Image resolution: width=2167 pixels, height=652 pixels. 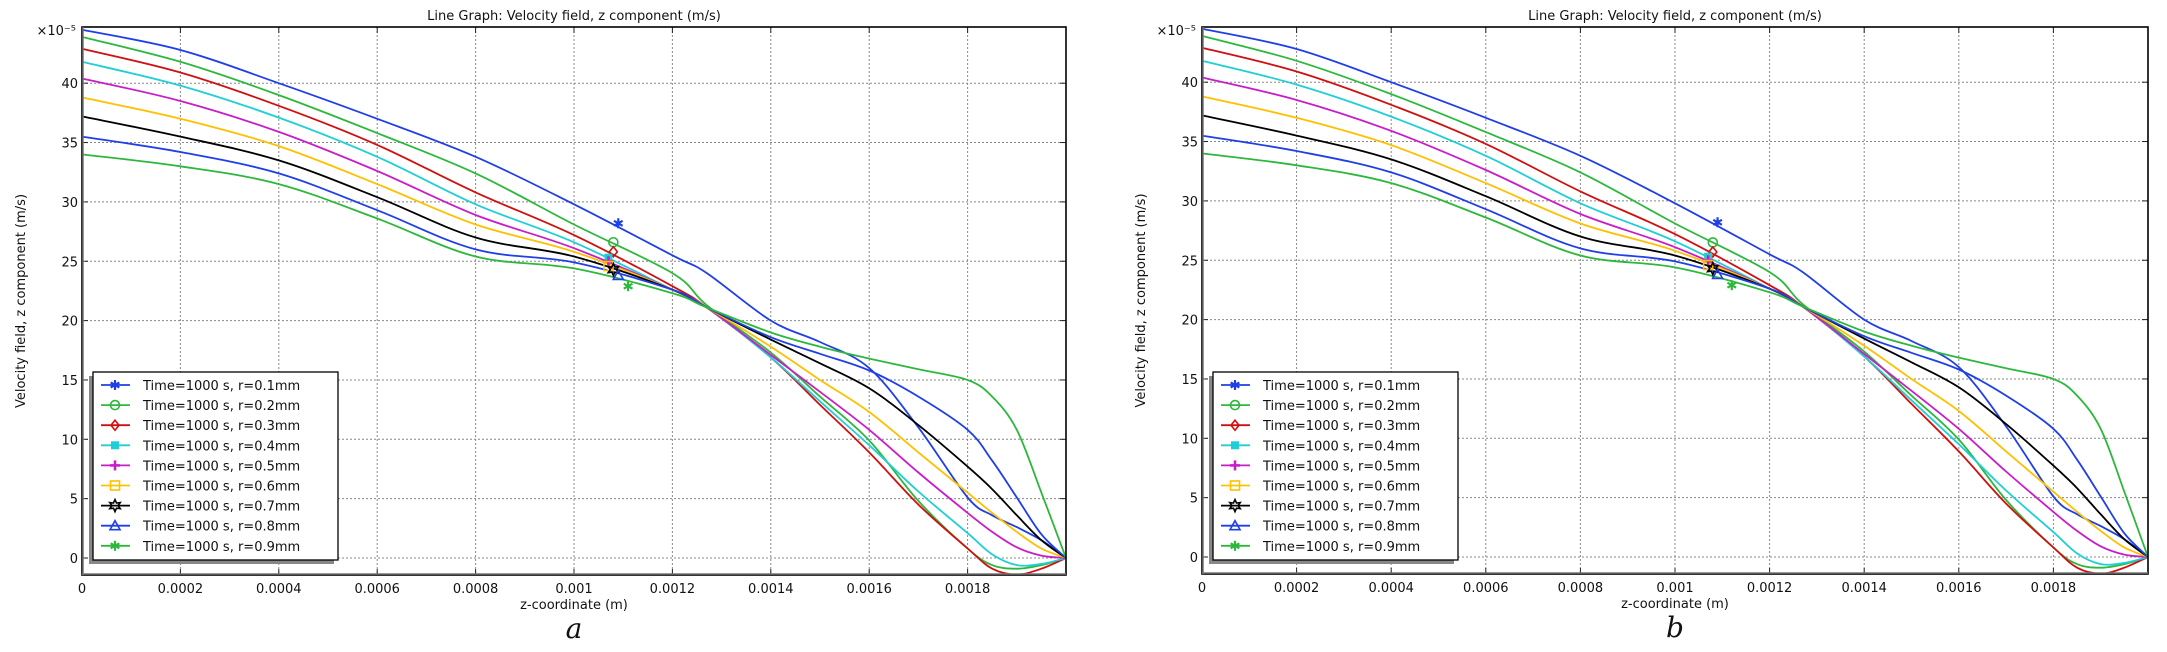 What do you see at coordinates (673, 589) in the screenshot?
I see `x-tick-label: 0.0012` at bounding box center [673, 589].